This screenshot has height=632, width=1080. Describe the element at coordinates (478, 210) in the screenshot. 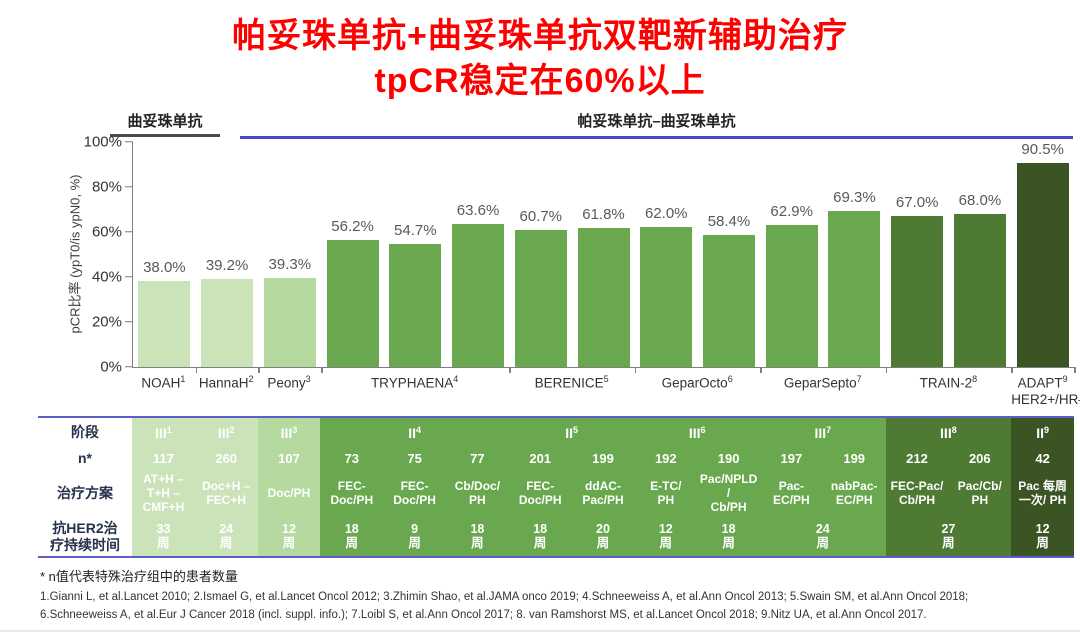

I see `bar-value-label: 63.6%` at that location.